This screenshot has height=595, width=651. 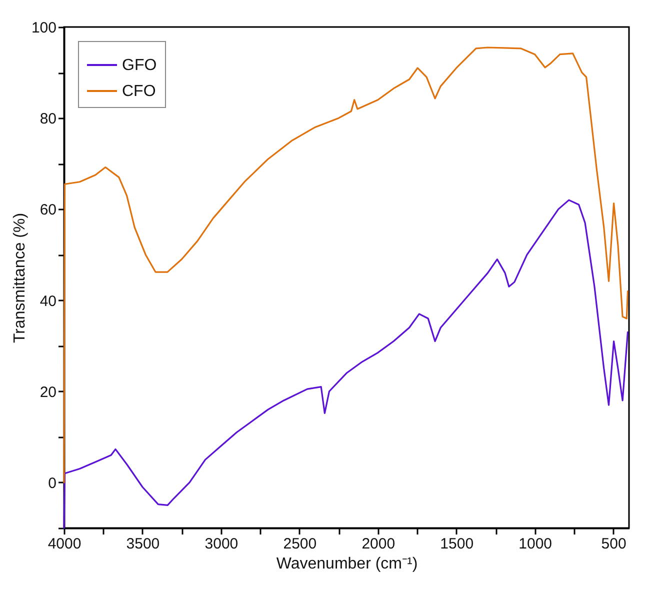 I want to click on x-tick-label: 500, so click(x=613, y=544).